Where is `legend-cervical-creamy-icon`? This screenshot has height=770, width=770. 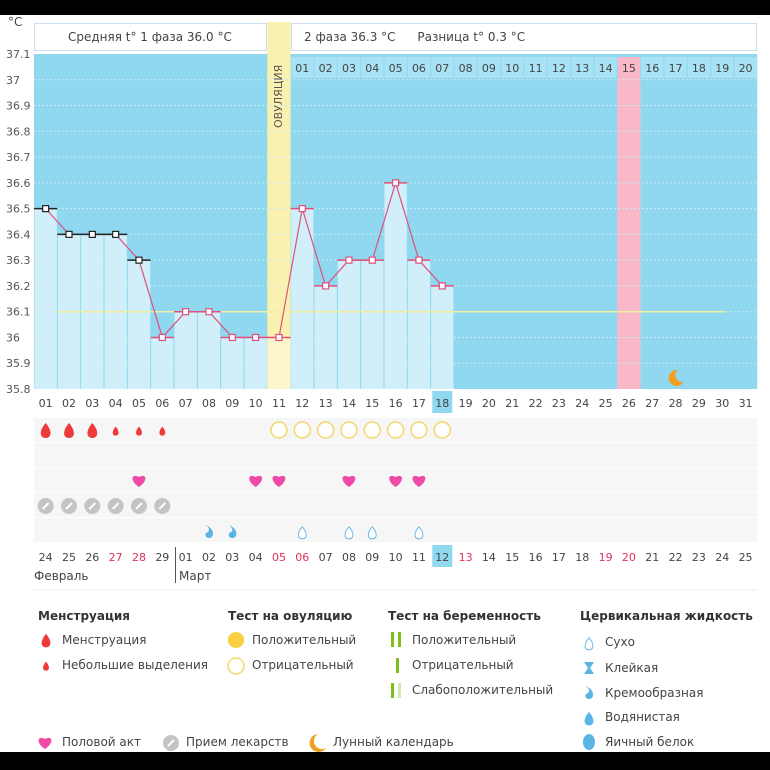
legend-cervical-creamy-icon is located at coordinates (589, 692).